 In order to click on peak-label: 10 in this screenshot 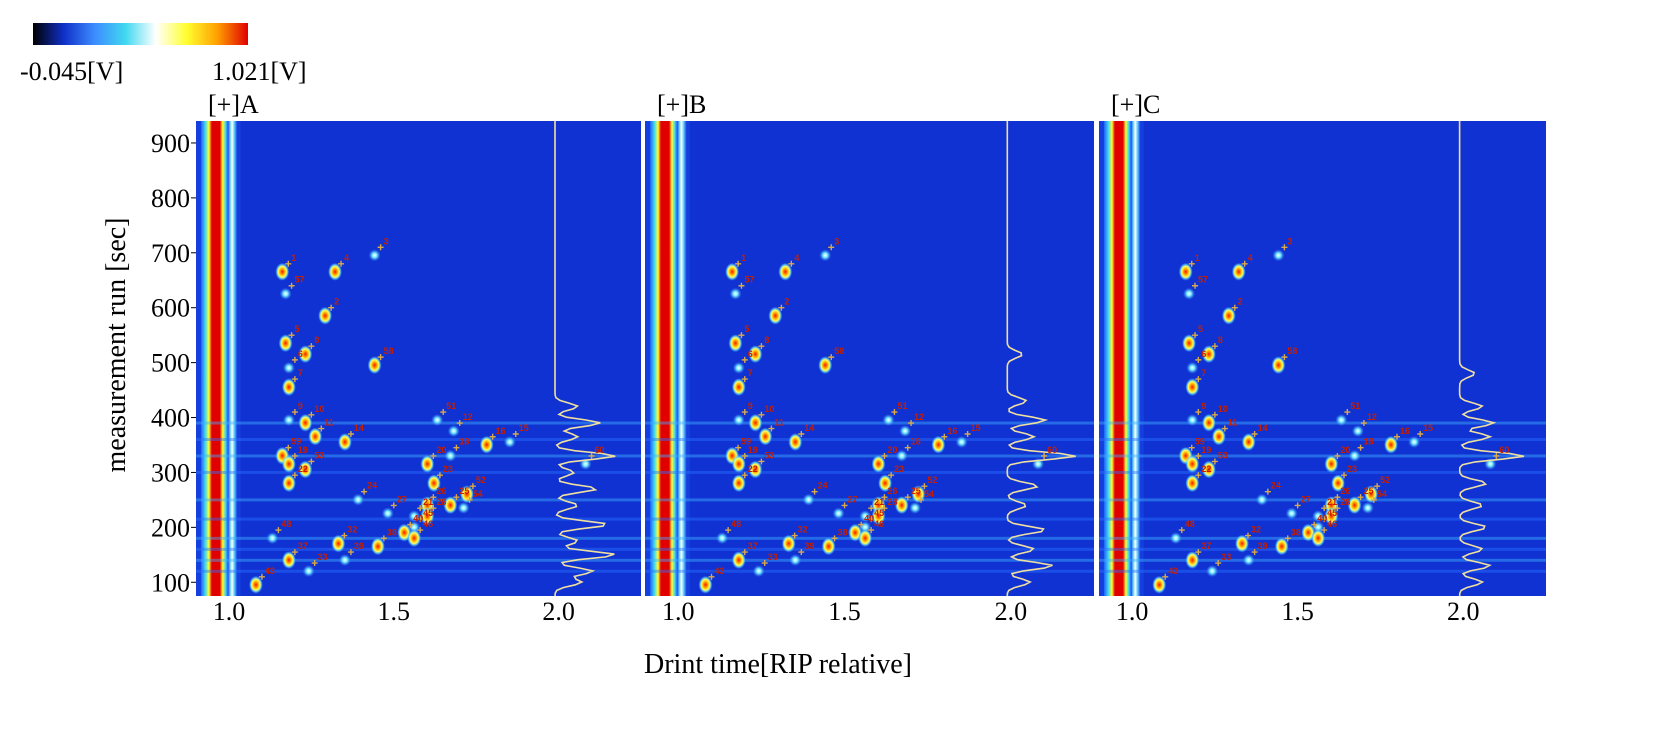, I will do `click(769, 409)`.